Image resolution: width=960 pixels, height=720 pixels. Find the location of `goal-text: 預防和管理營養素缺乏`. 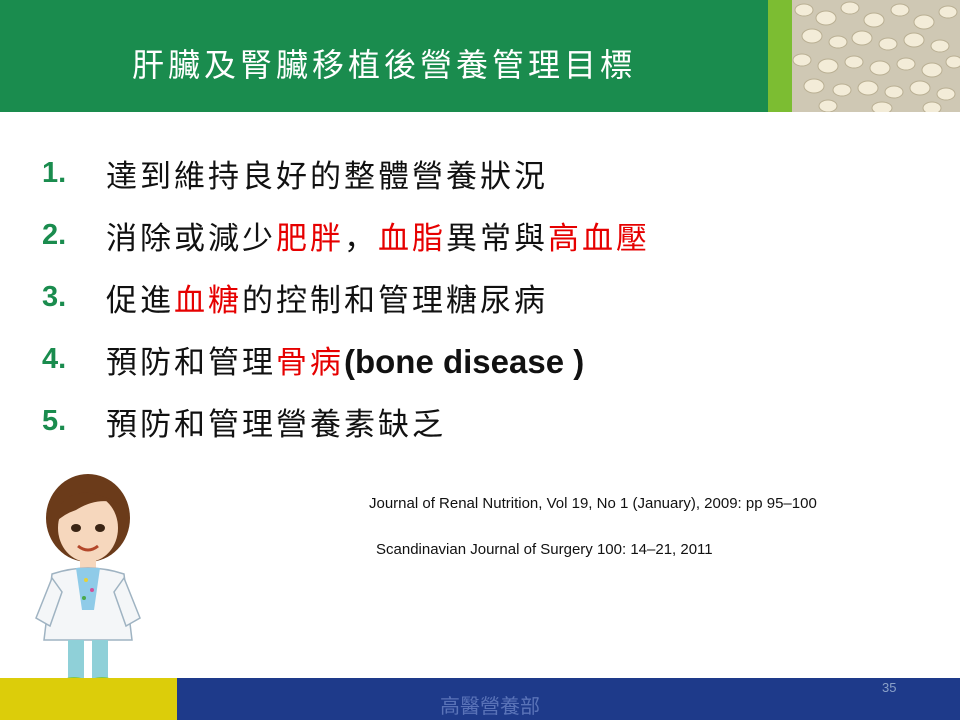

goal-text: 預防和管理營養素缺乏 is located at coordinates (276, 421).